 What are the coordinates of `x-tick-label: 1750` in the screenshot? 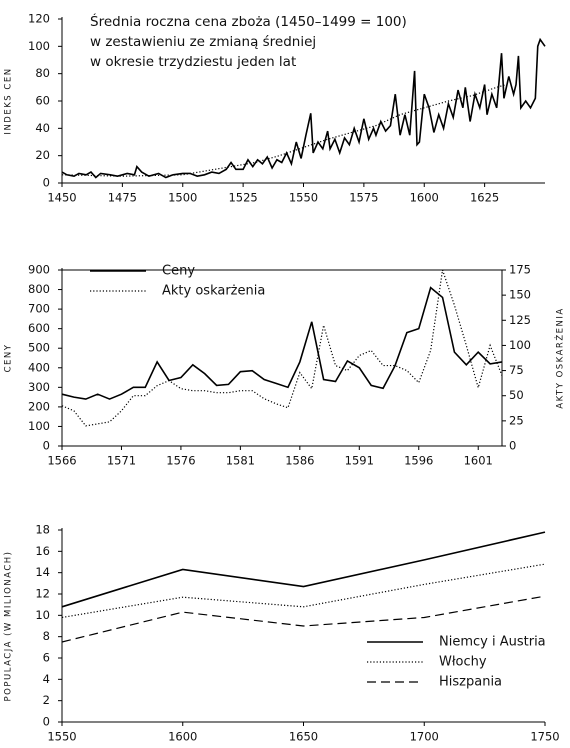 It's located at (544, 737).